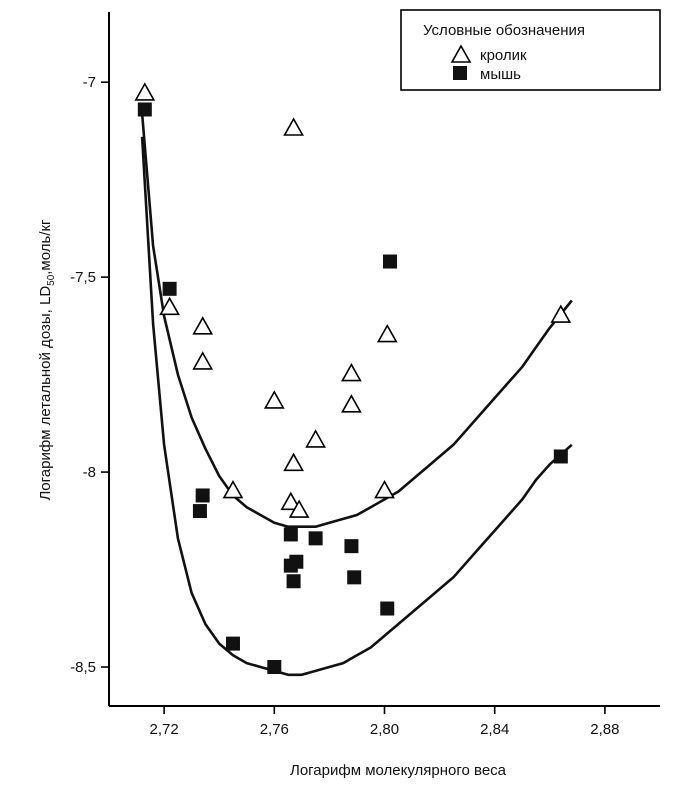 The height and width of the screenshot is (800, 685). What do you see at coordinates (51, 280) in the screenshot?
I see `y-axis-title-sub: 50` at bounding box center [51, 280].